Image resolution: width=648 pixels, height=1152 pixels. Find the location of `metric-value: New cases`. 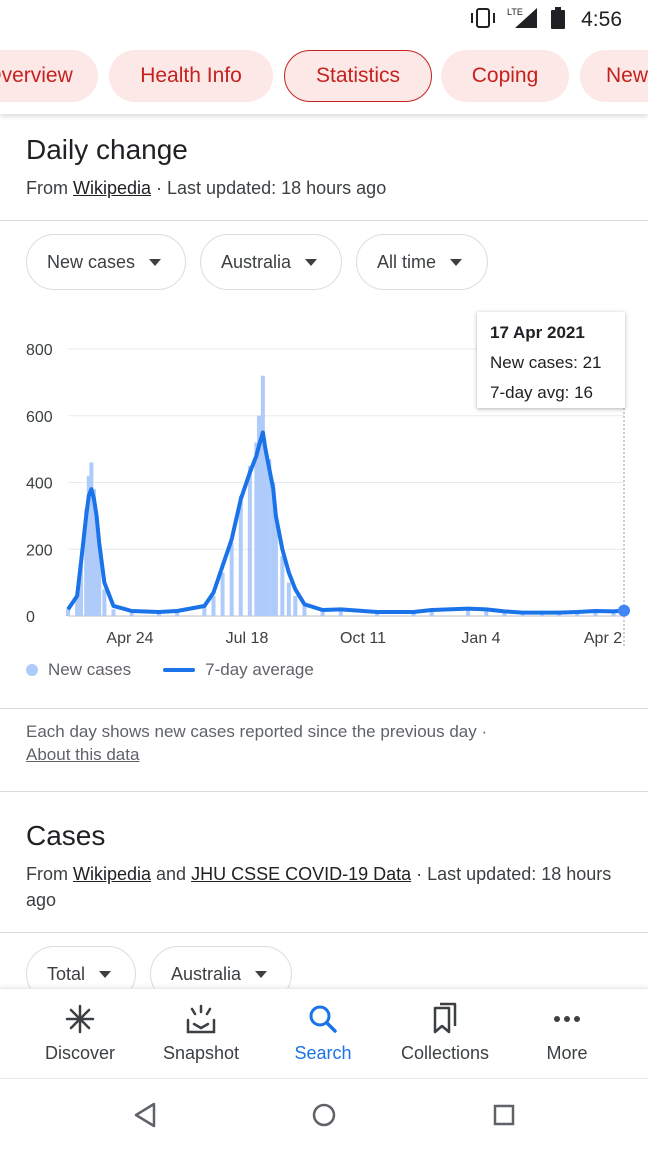

metric-value: New cases is located at coordinates (91, 261).